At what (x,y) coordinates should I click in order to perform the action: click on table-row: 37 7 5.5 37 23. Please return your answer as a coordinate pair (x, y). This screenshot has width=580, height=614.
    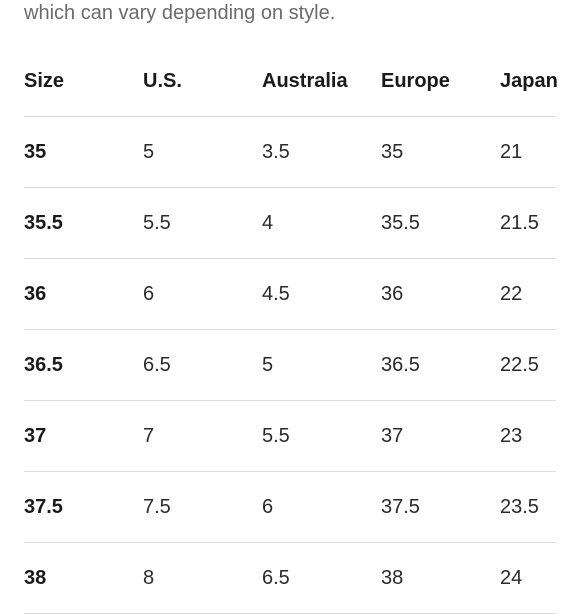
    Looking at the image, I should click on (290, 436).